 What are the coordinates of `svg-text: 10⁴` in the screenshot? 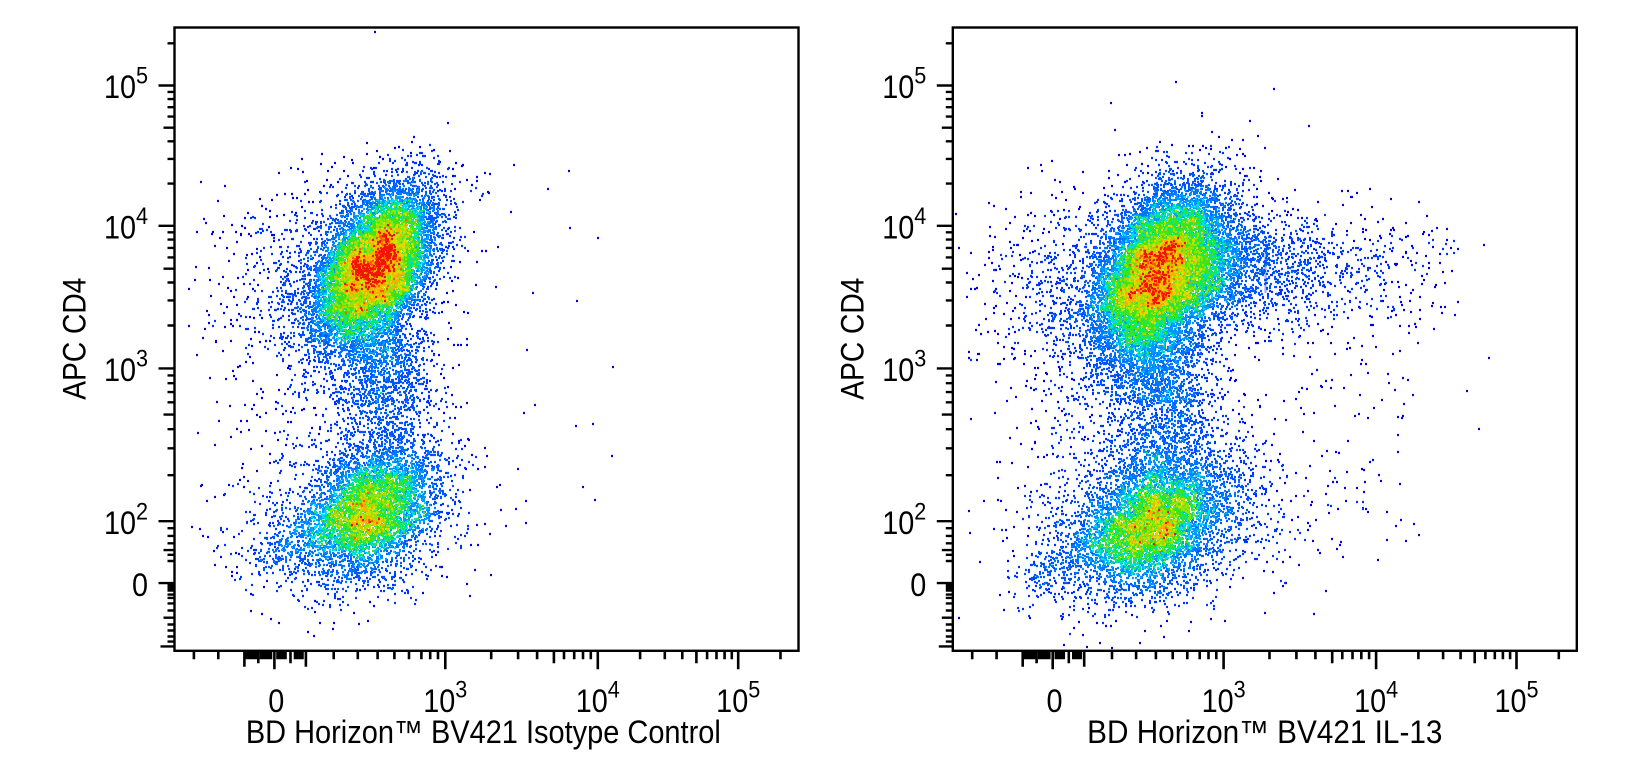 It's located at (904, 224).